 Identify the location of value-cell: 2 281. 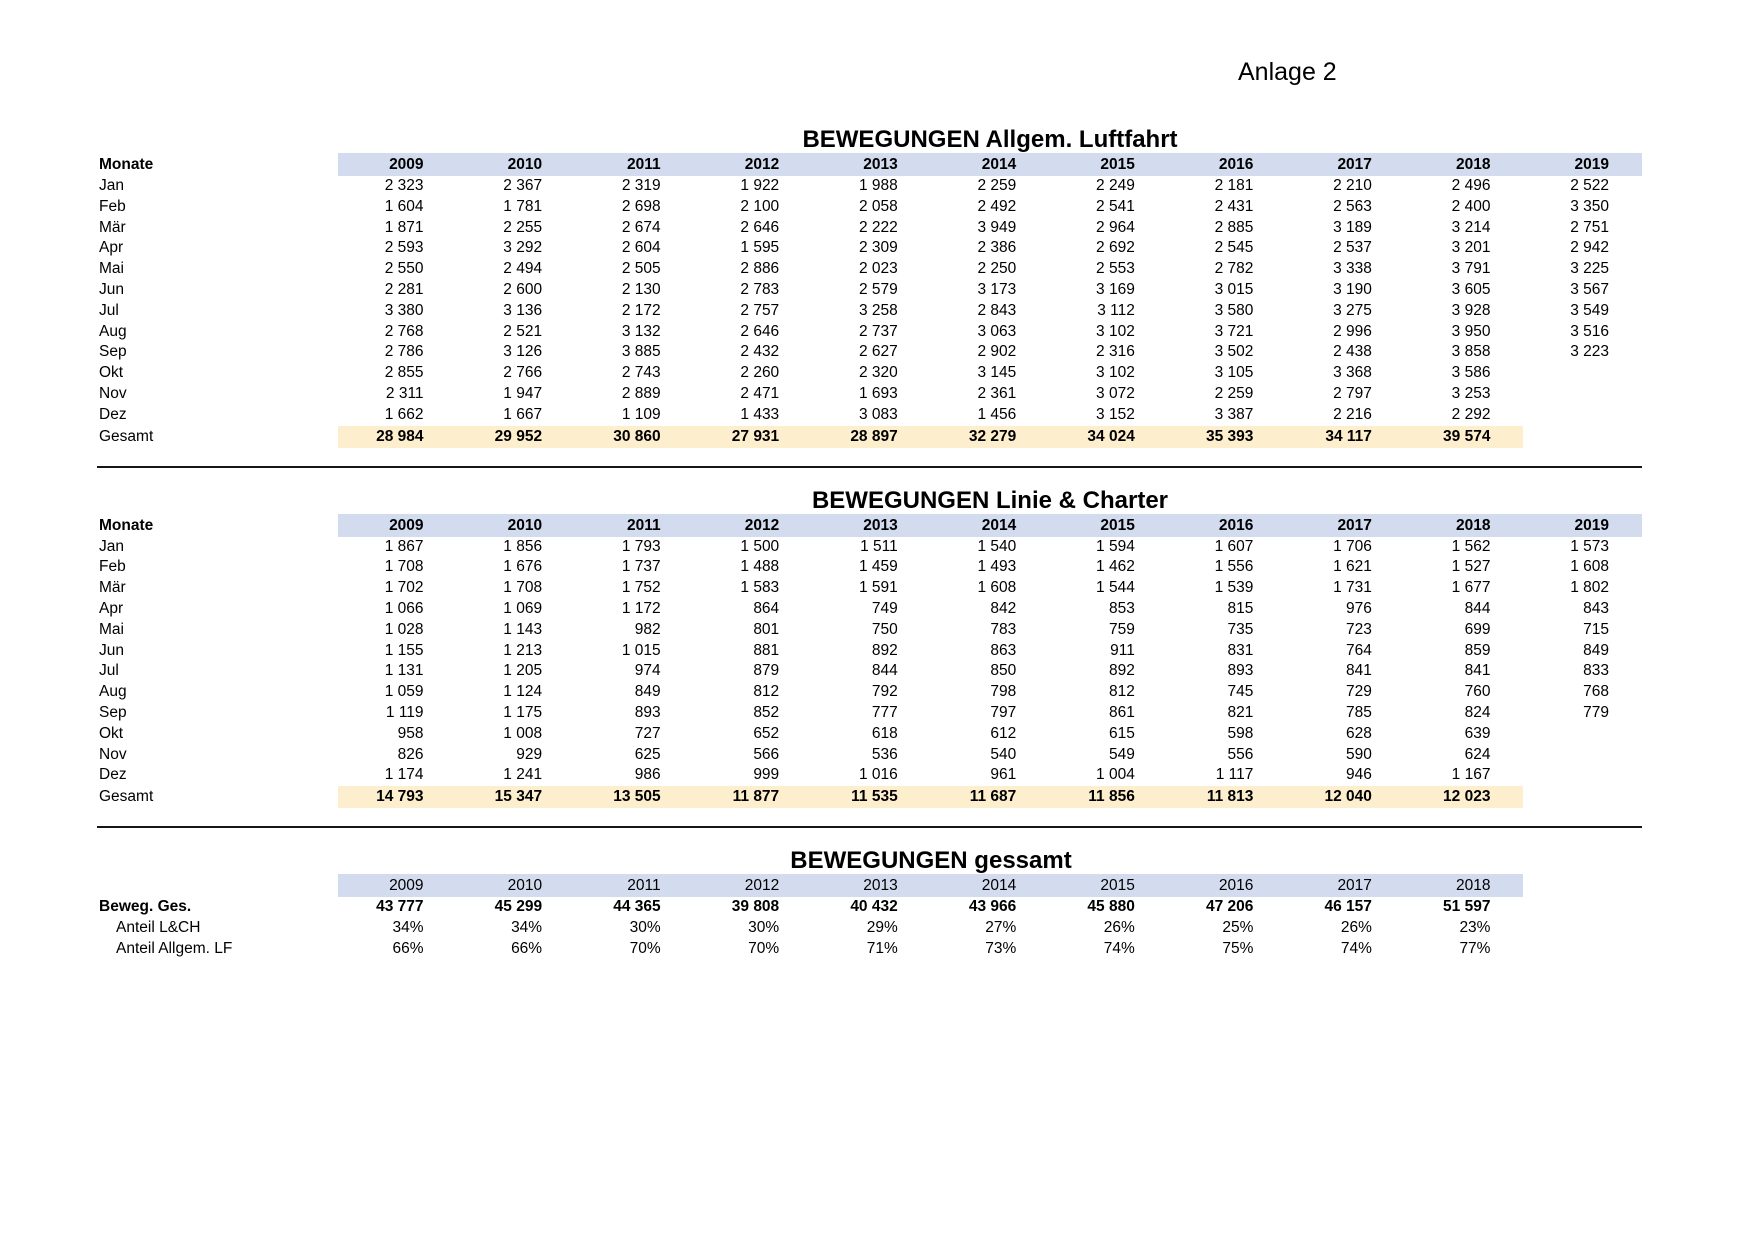
(404, 289).